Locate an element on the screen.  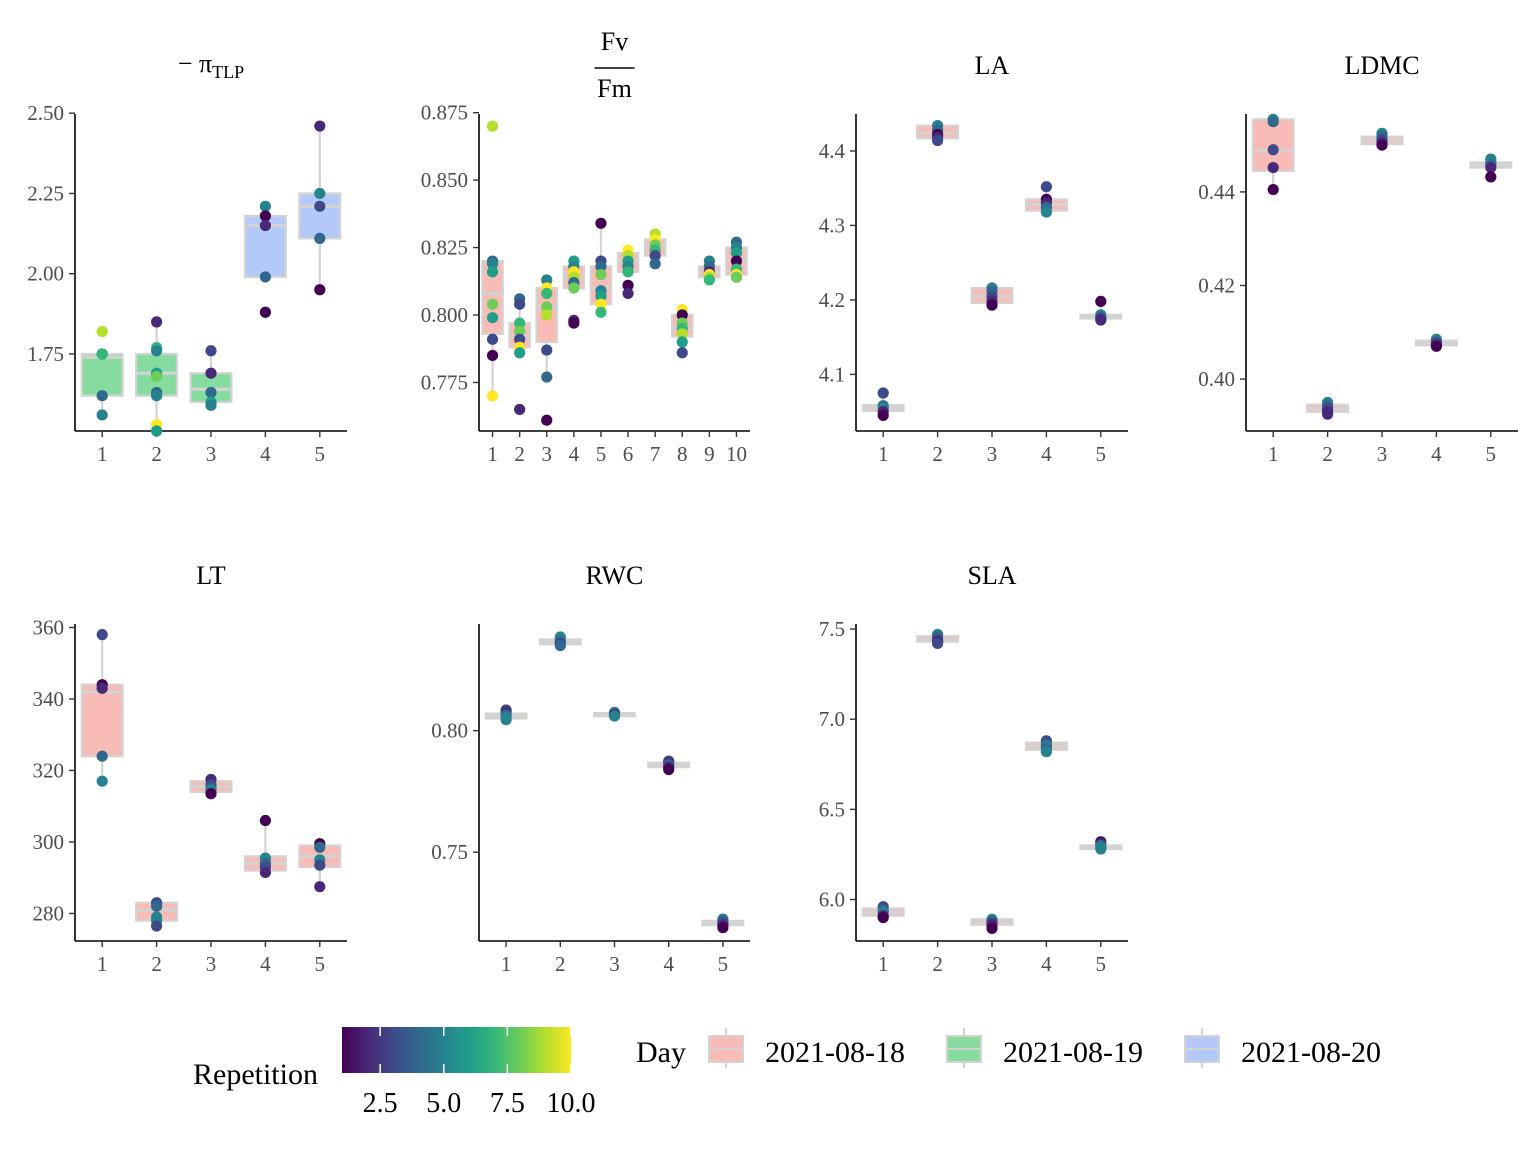
colorbar-tick-label: 10.0 is located at coordinates (571, 1103).